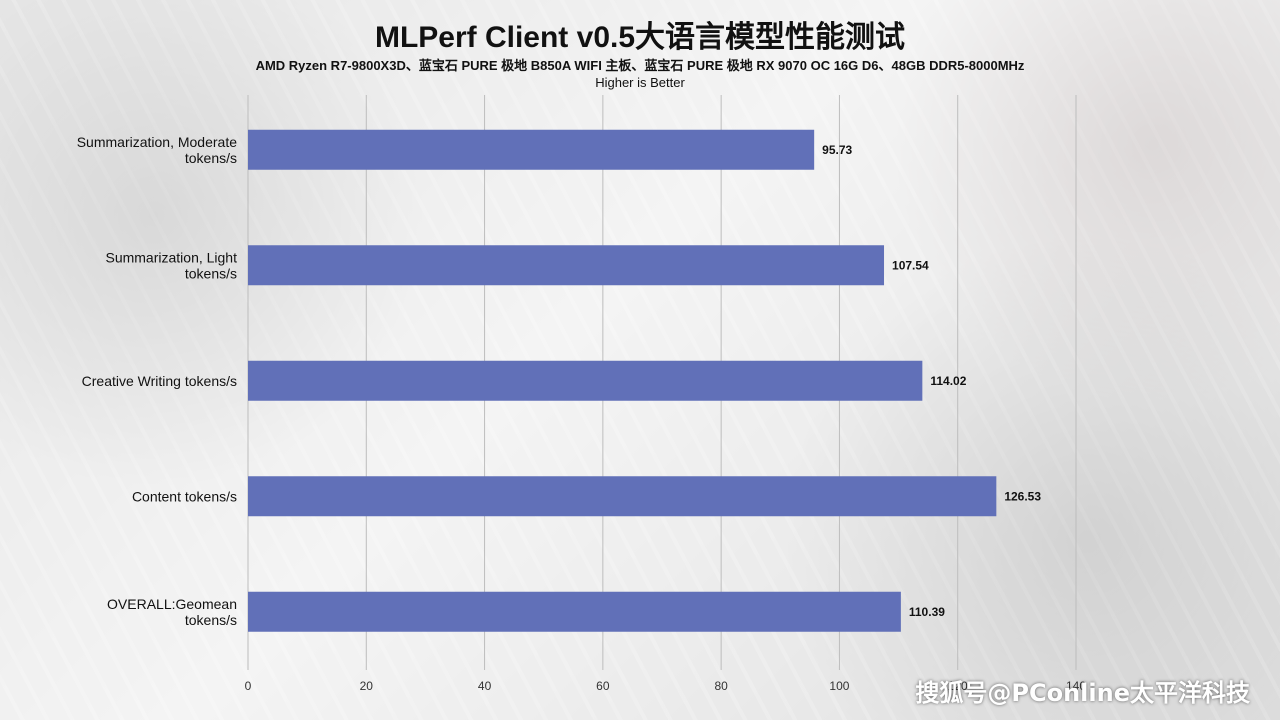 This screenshot has width=1280, height=720. What do you see at coordinates (910, 265) in the screenshot?
I see `data-label: 107.54` at bounding box center [910, 265].